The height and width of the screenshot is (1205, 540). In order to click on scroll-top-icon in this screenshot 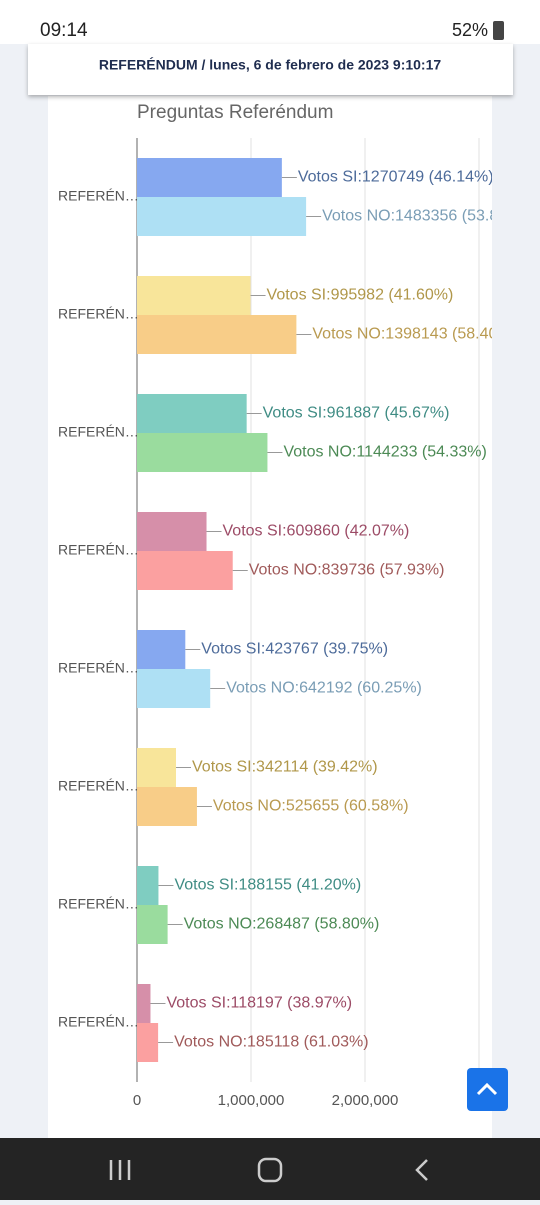, I will do `click(487, 1089)`.